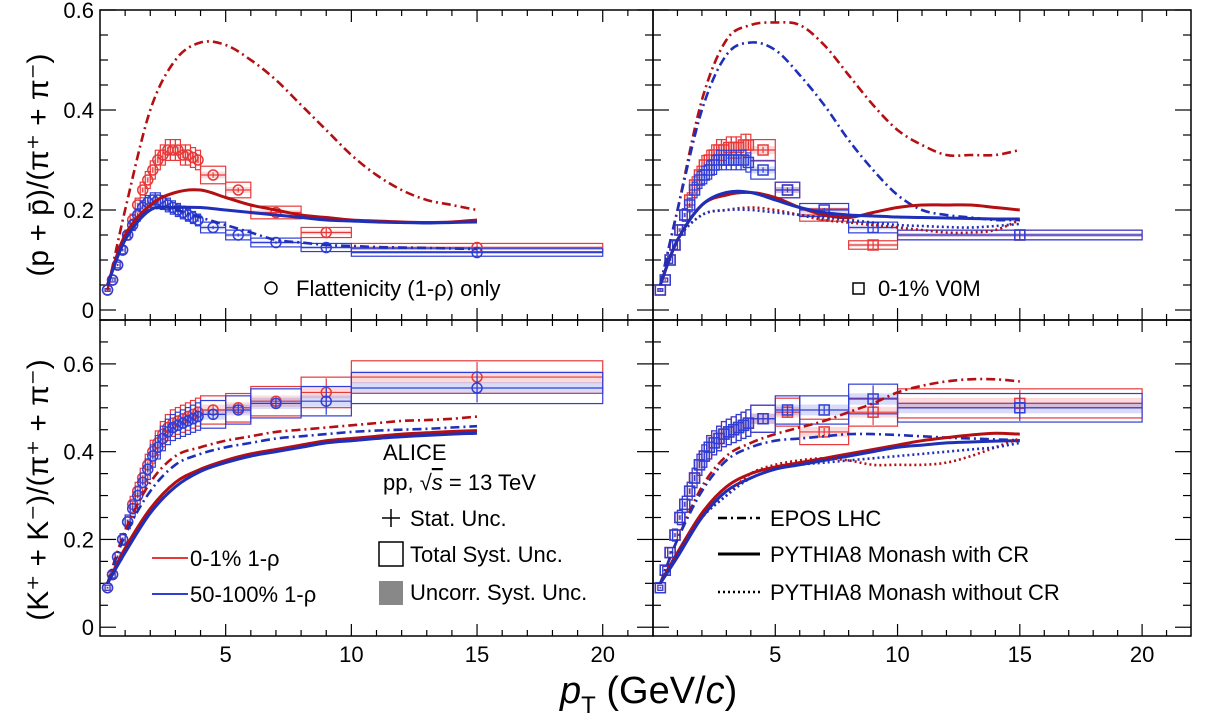 Image resolution: width=1214 pixels, height=720 pixels. I want to click on y-axis-title-top: (p + p̄)/(π⁺ + π⁻), so click(38, 164).